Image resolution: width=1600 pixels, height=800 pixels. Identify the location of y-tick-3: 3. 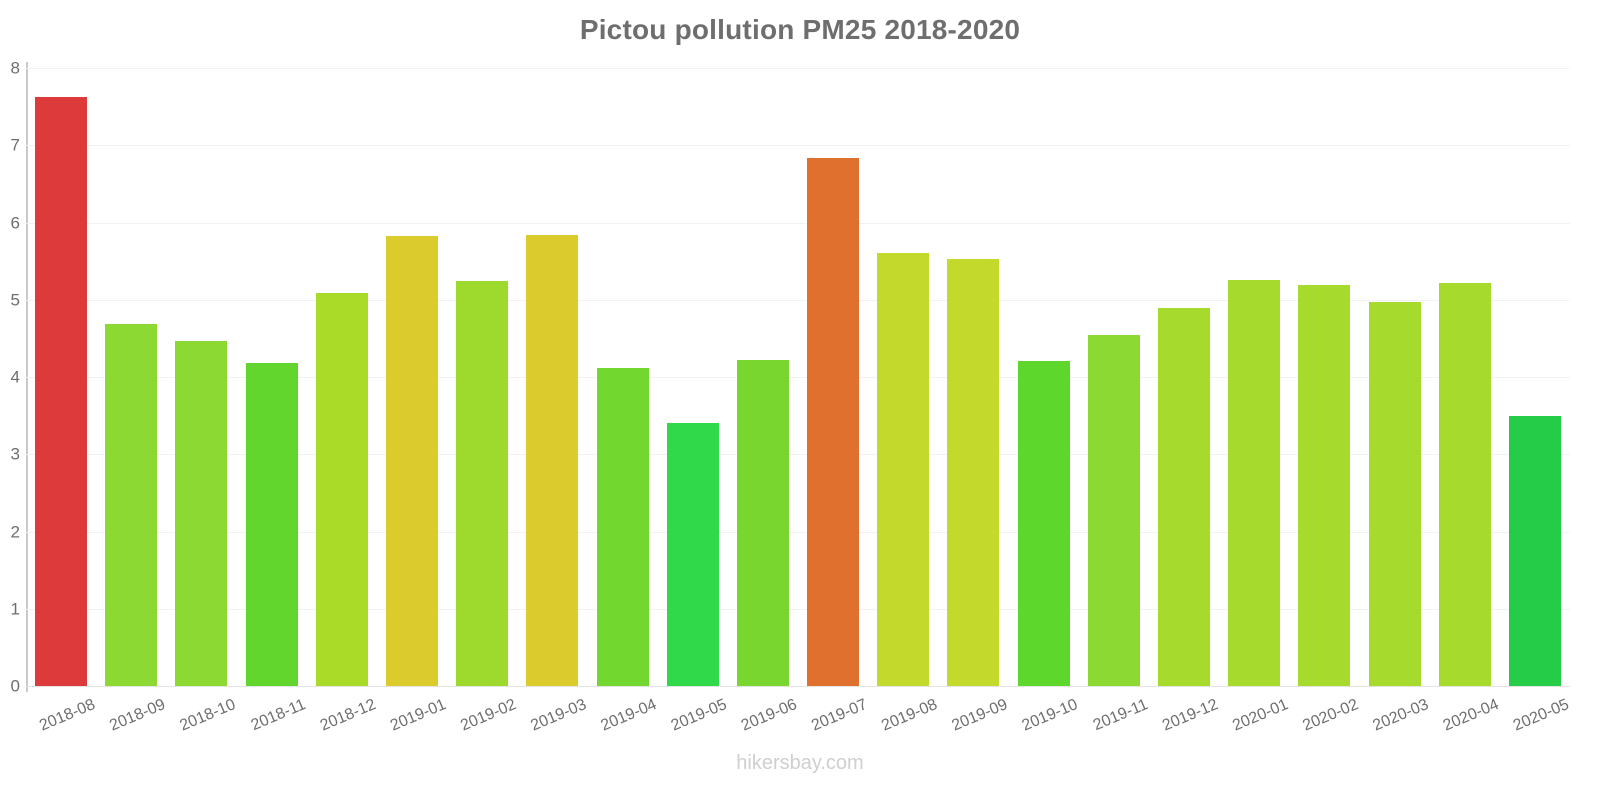
(15, 454).